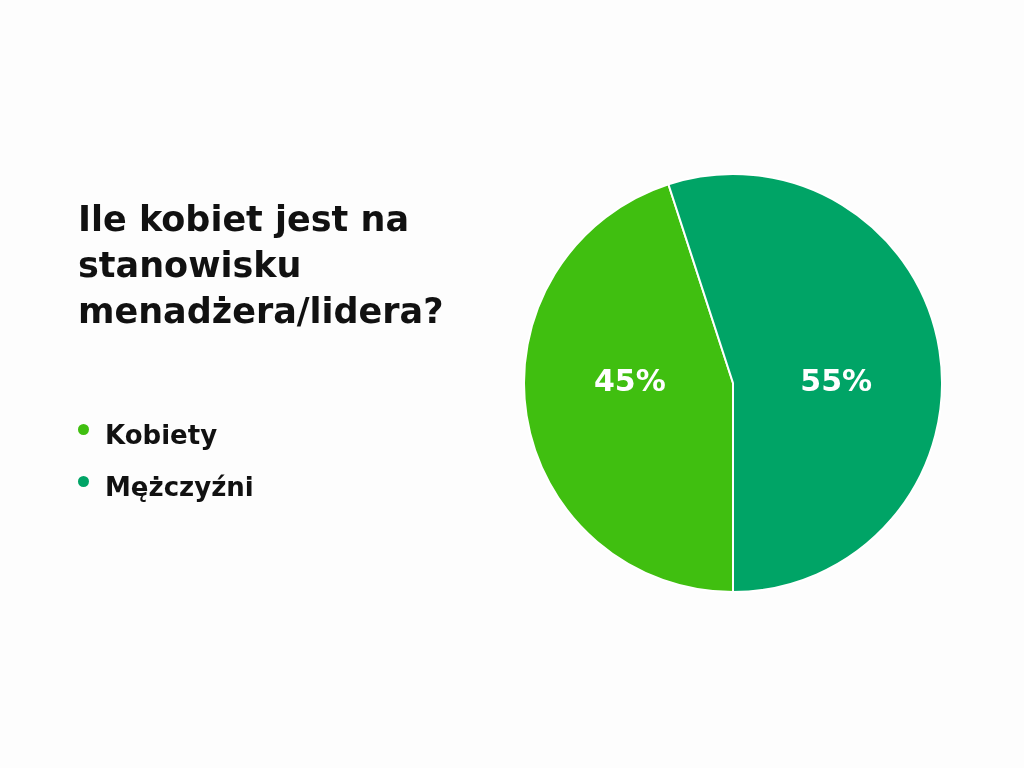  I want to click on data-label: 55%, so click(836, 380).